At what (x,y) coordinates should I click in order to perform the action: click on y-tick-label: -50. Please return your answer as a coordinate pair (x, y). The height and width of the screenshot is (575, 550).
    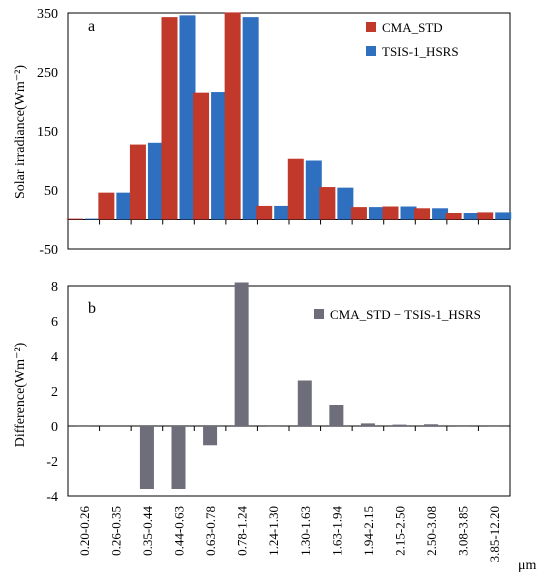
    Looking at the image, I should click on (48, 250).